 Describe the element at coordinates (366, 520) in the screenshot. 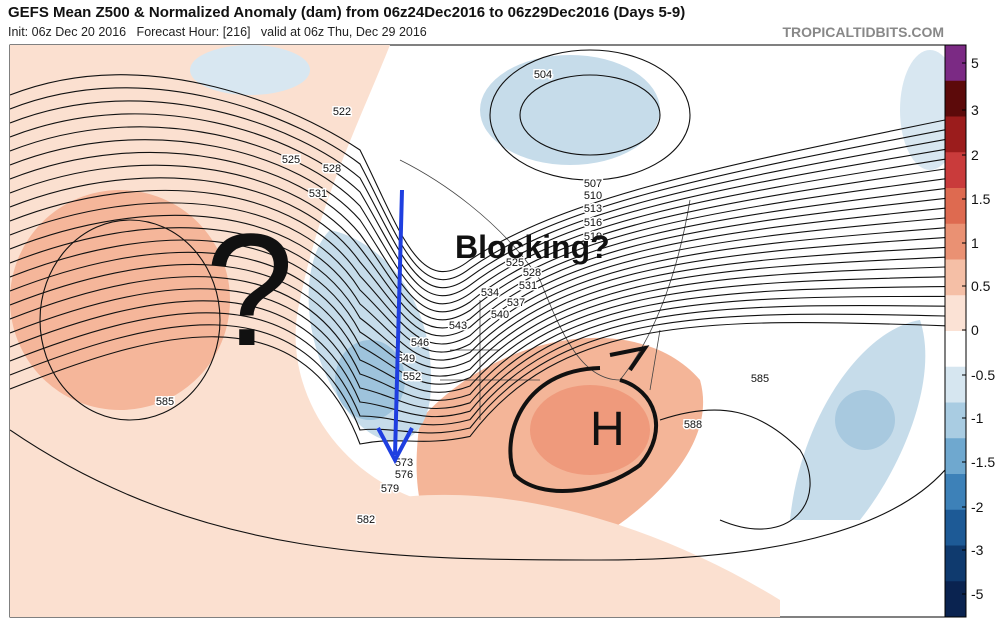

I see `contour-label: 582` at that location.